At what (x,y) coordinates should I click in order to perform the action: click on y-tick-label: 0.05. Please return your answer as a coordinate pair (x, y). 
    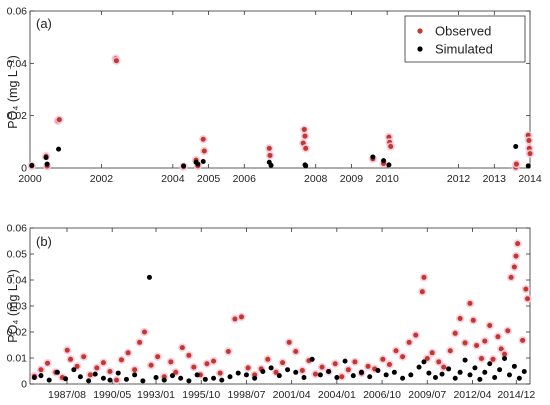
    Looking at the image, I should click on (17, 255).